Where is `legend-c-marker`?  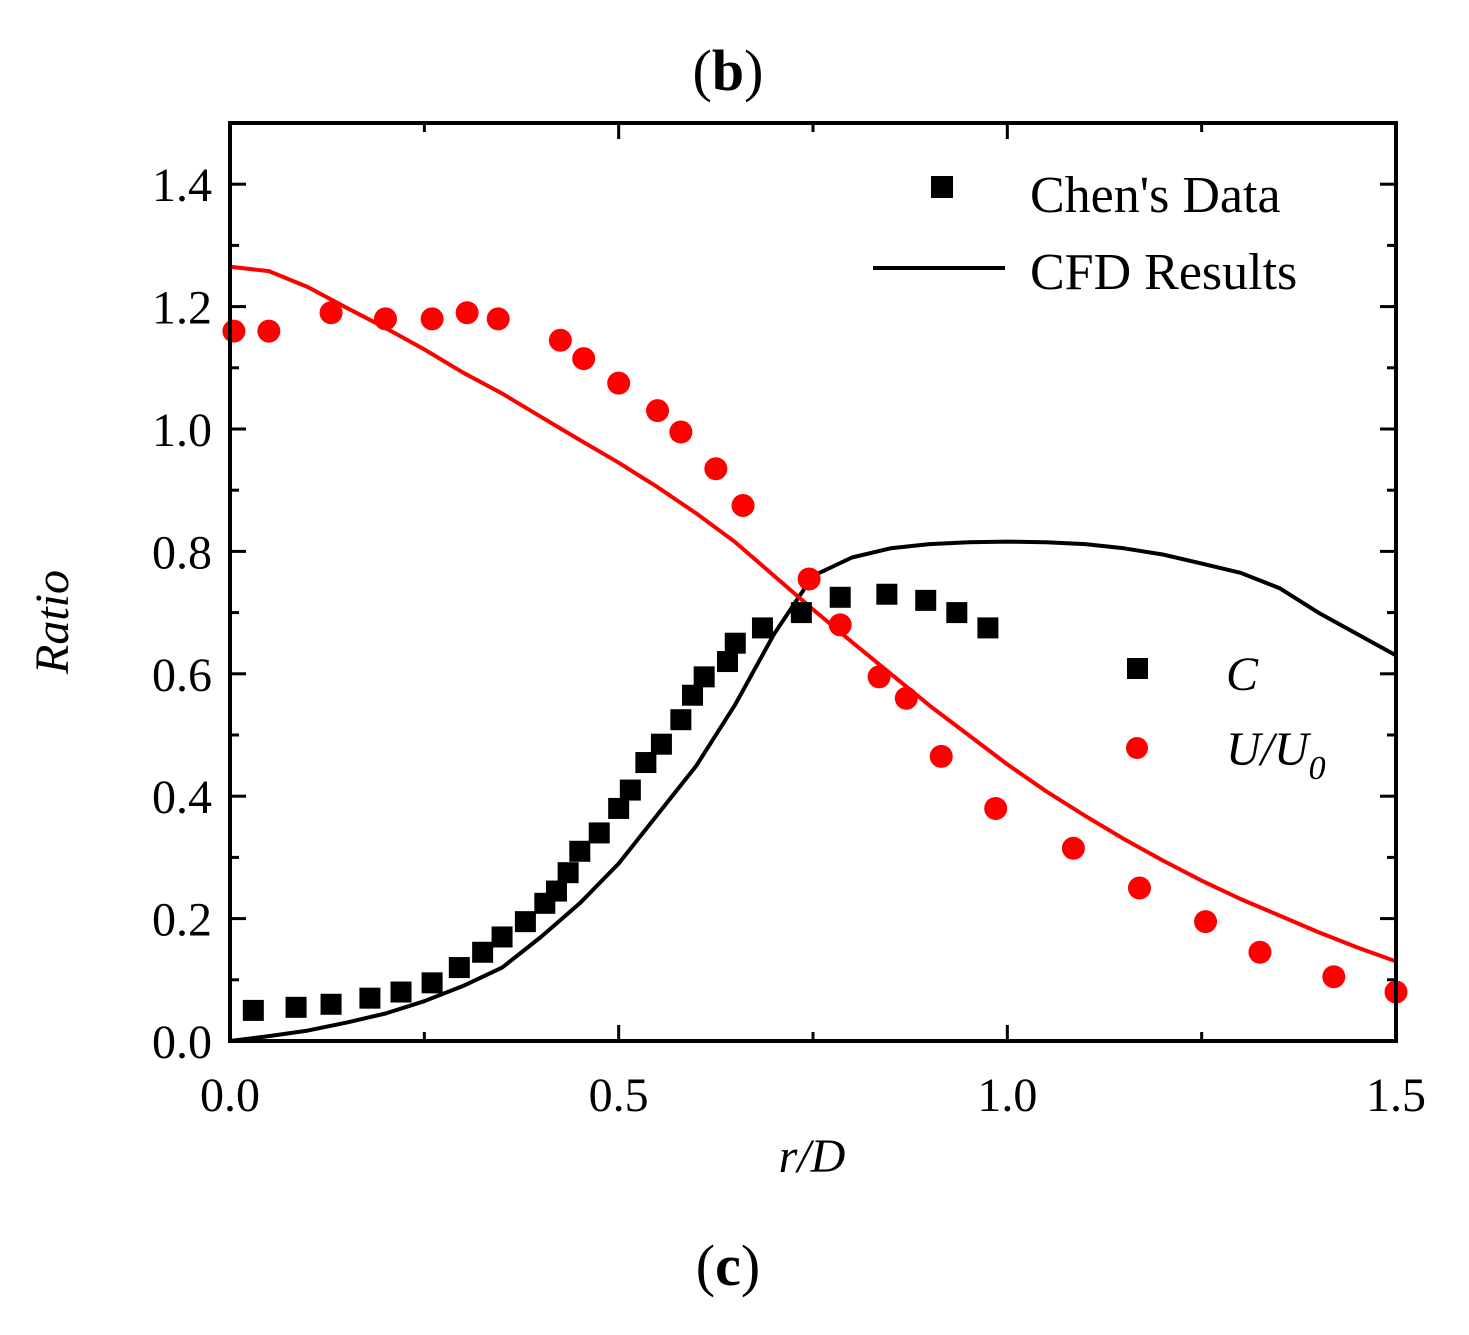 legend-c-marker is located at coordinates (1137, 668).